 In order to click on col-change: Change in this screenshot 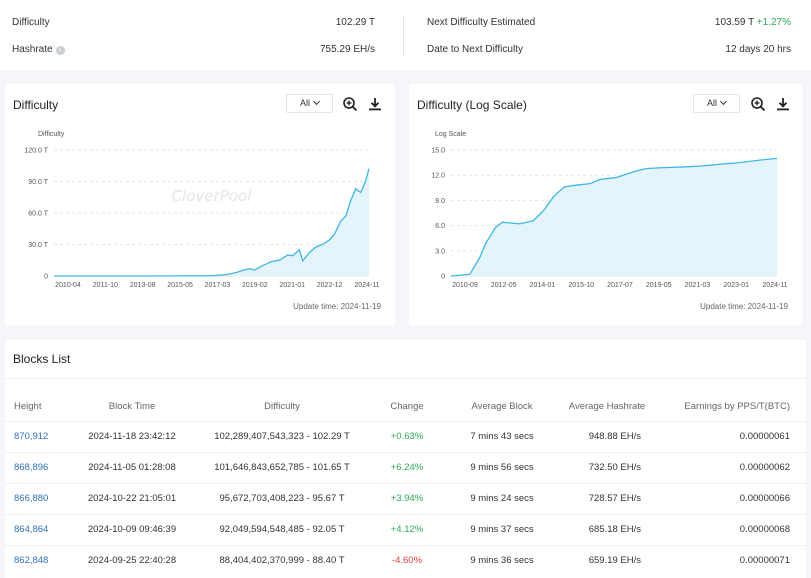, I will do `click(407, 406)`.